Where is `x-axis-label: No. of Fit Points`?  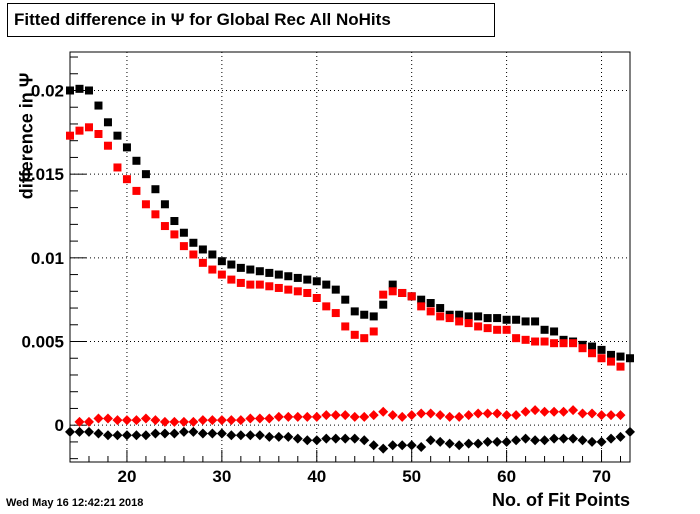
x-axis-label: No. of Fit Points is located at coordinates (561, 500).